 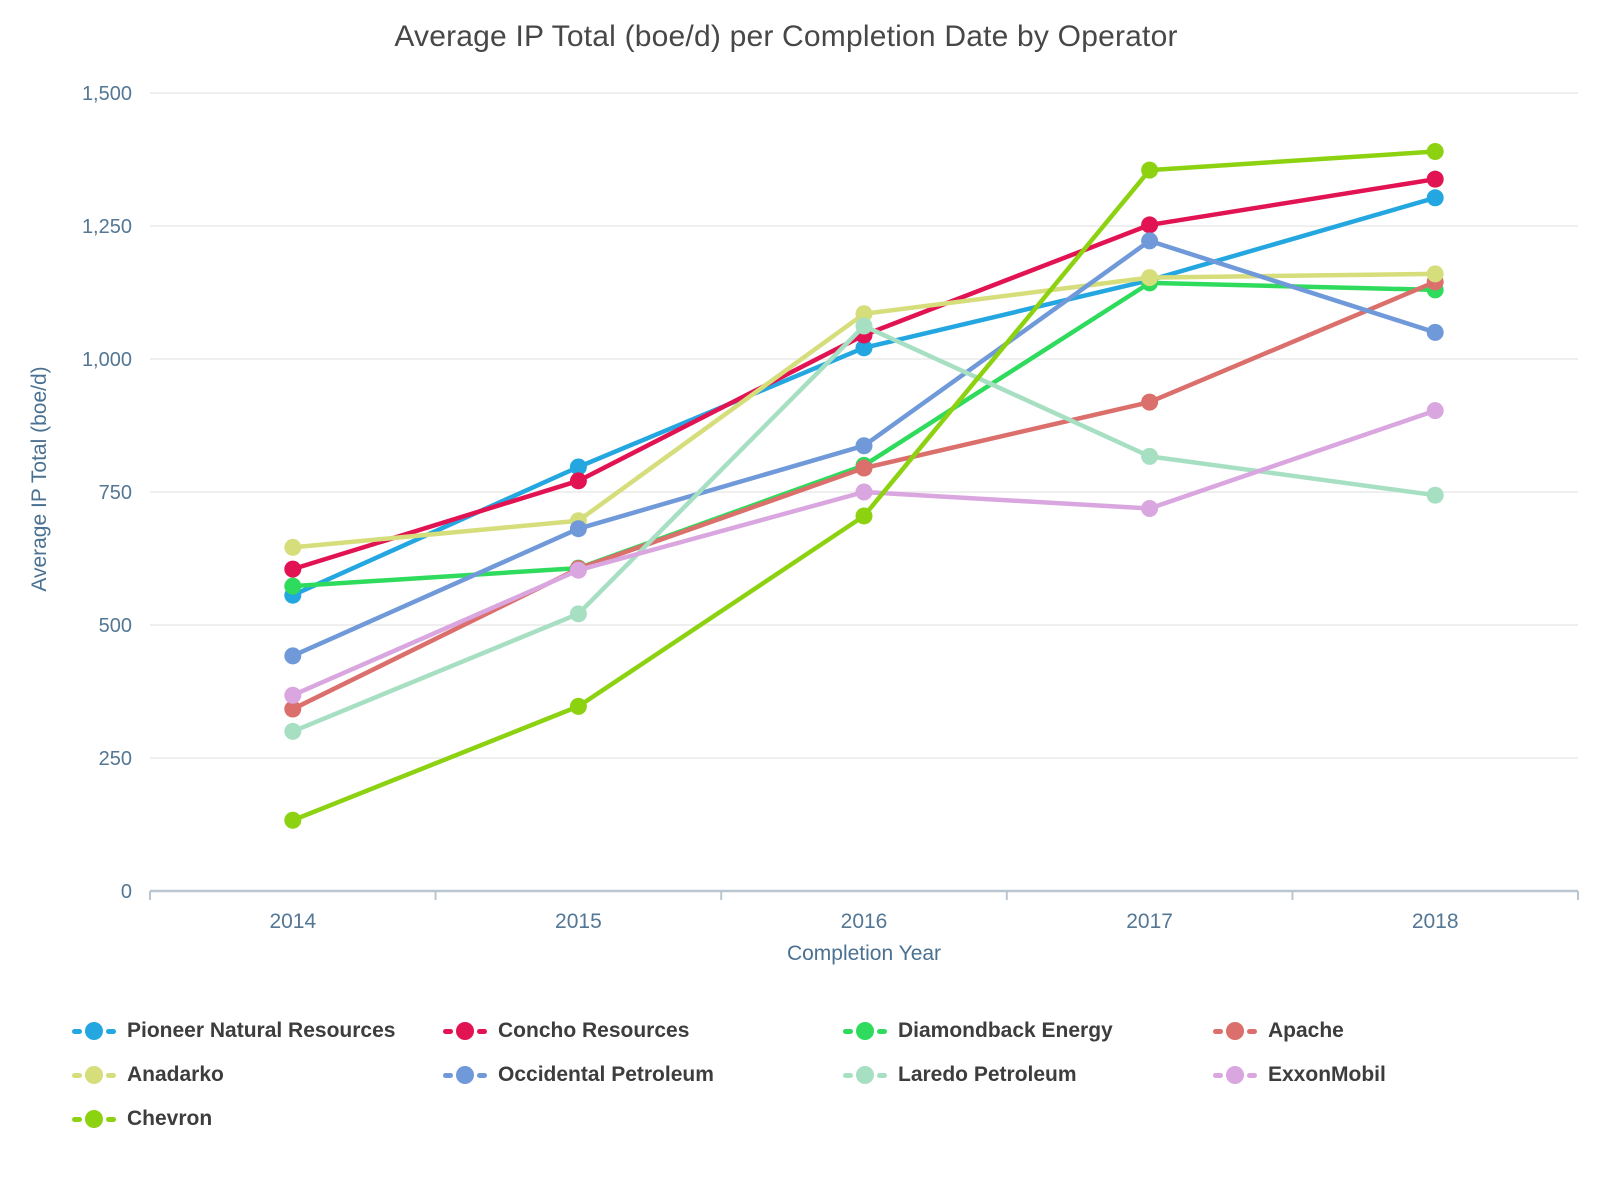 What do you see at coordinates (292, 921) in the screenshot?
I see `x-tick-label: 2014` at bounding box center [292, 921].